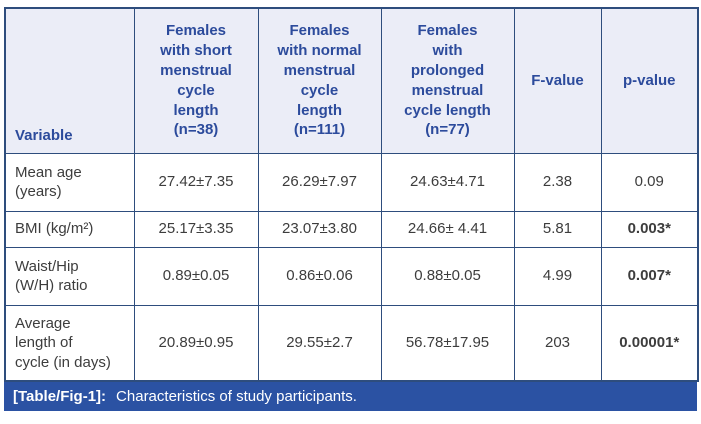 The height and width of the screenshot is (424, 701). What do you see at coordinates (649, 229) in the screenshot?
I see `cell-p-value: 0.003*` at bounding box center [649, 229].